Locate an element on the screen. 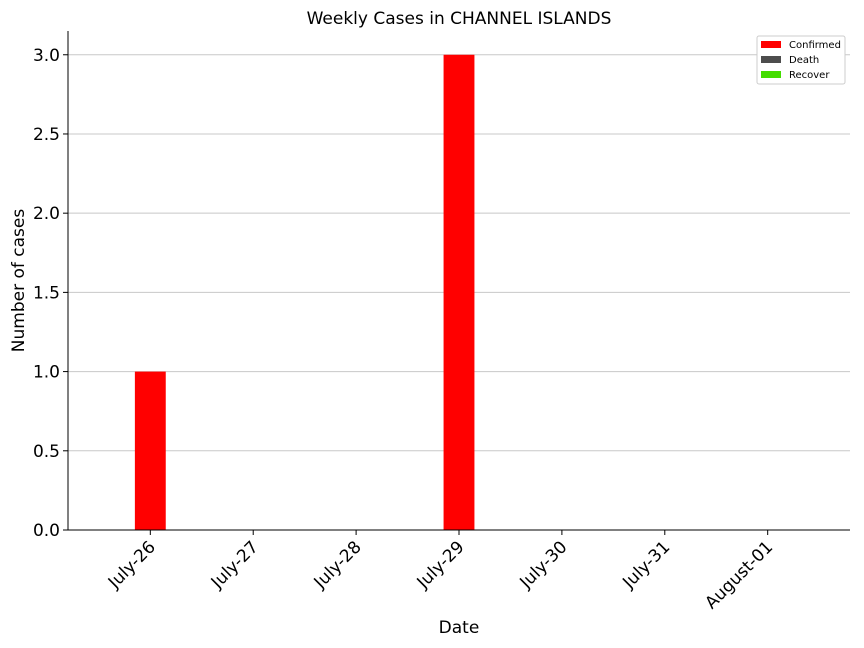  legend-label-death: Death is located at coordinates (804, 60).